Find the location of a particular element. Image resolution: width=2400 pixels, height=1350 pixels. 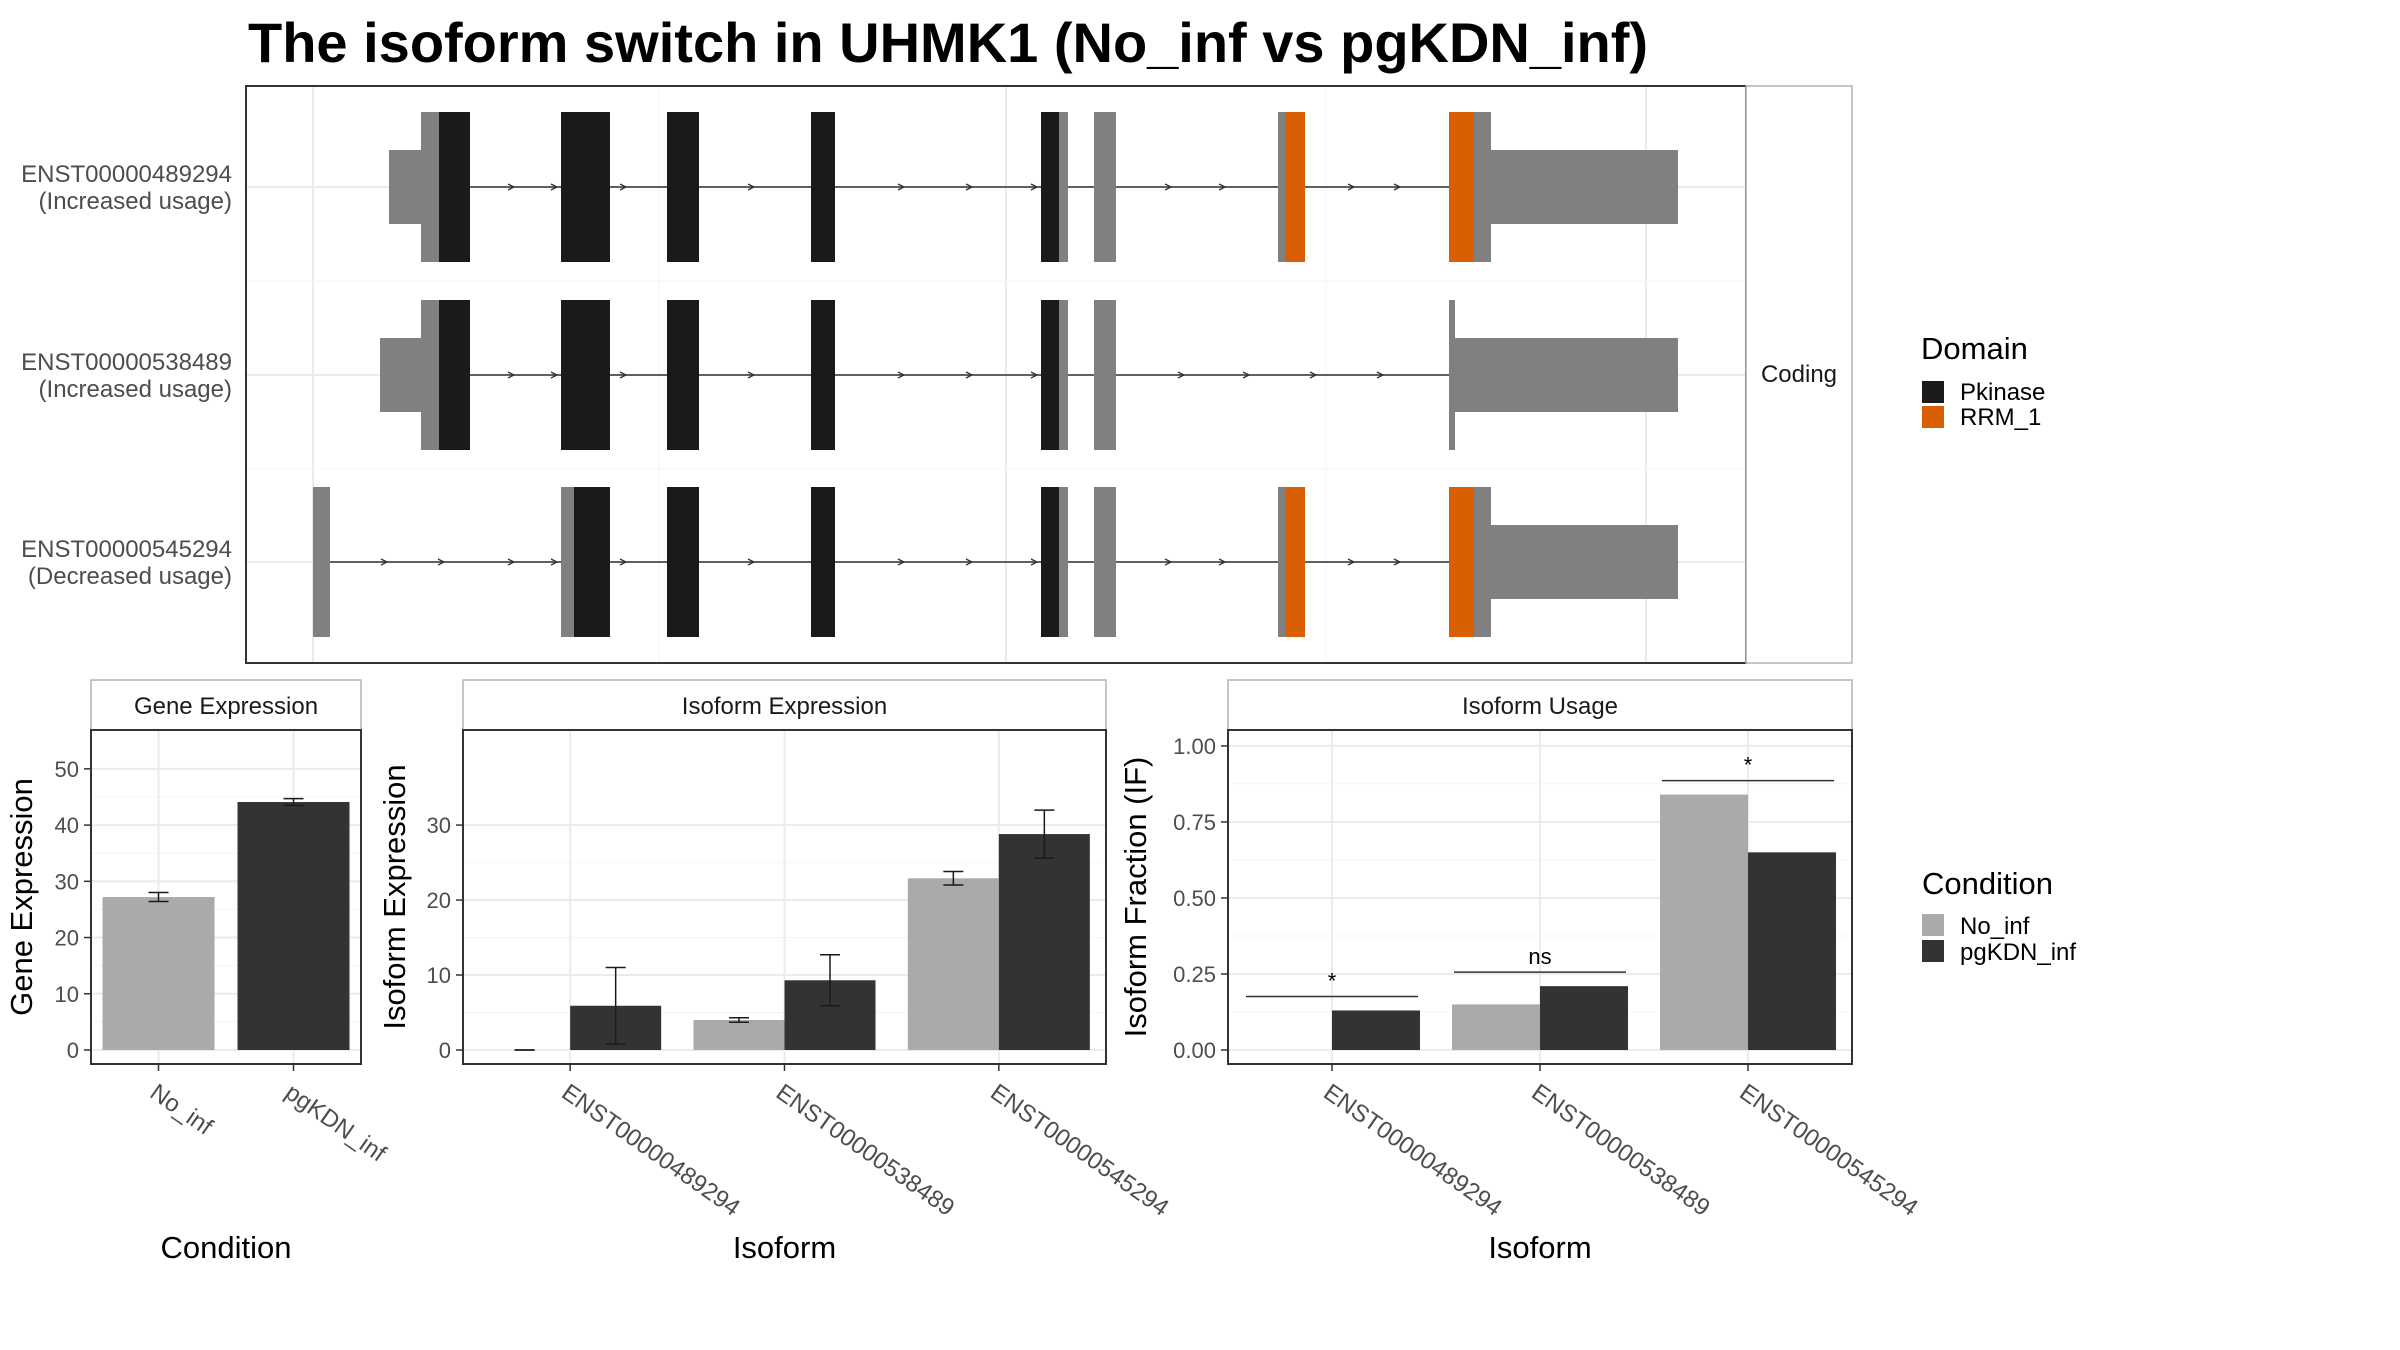

panel-border is located at coordinates (226, 897).